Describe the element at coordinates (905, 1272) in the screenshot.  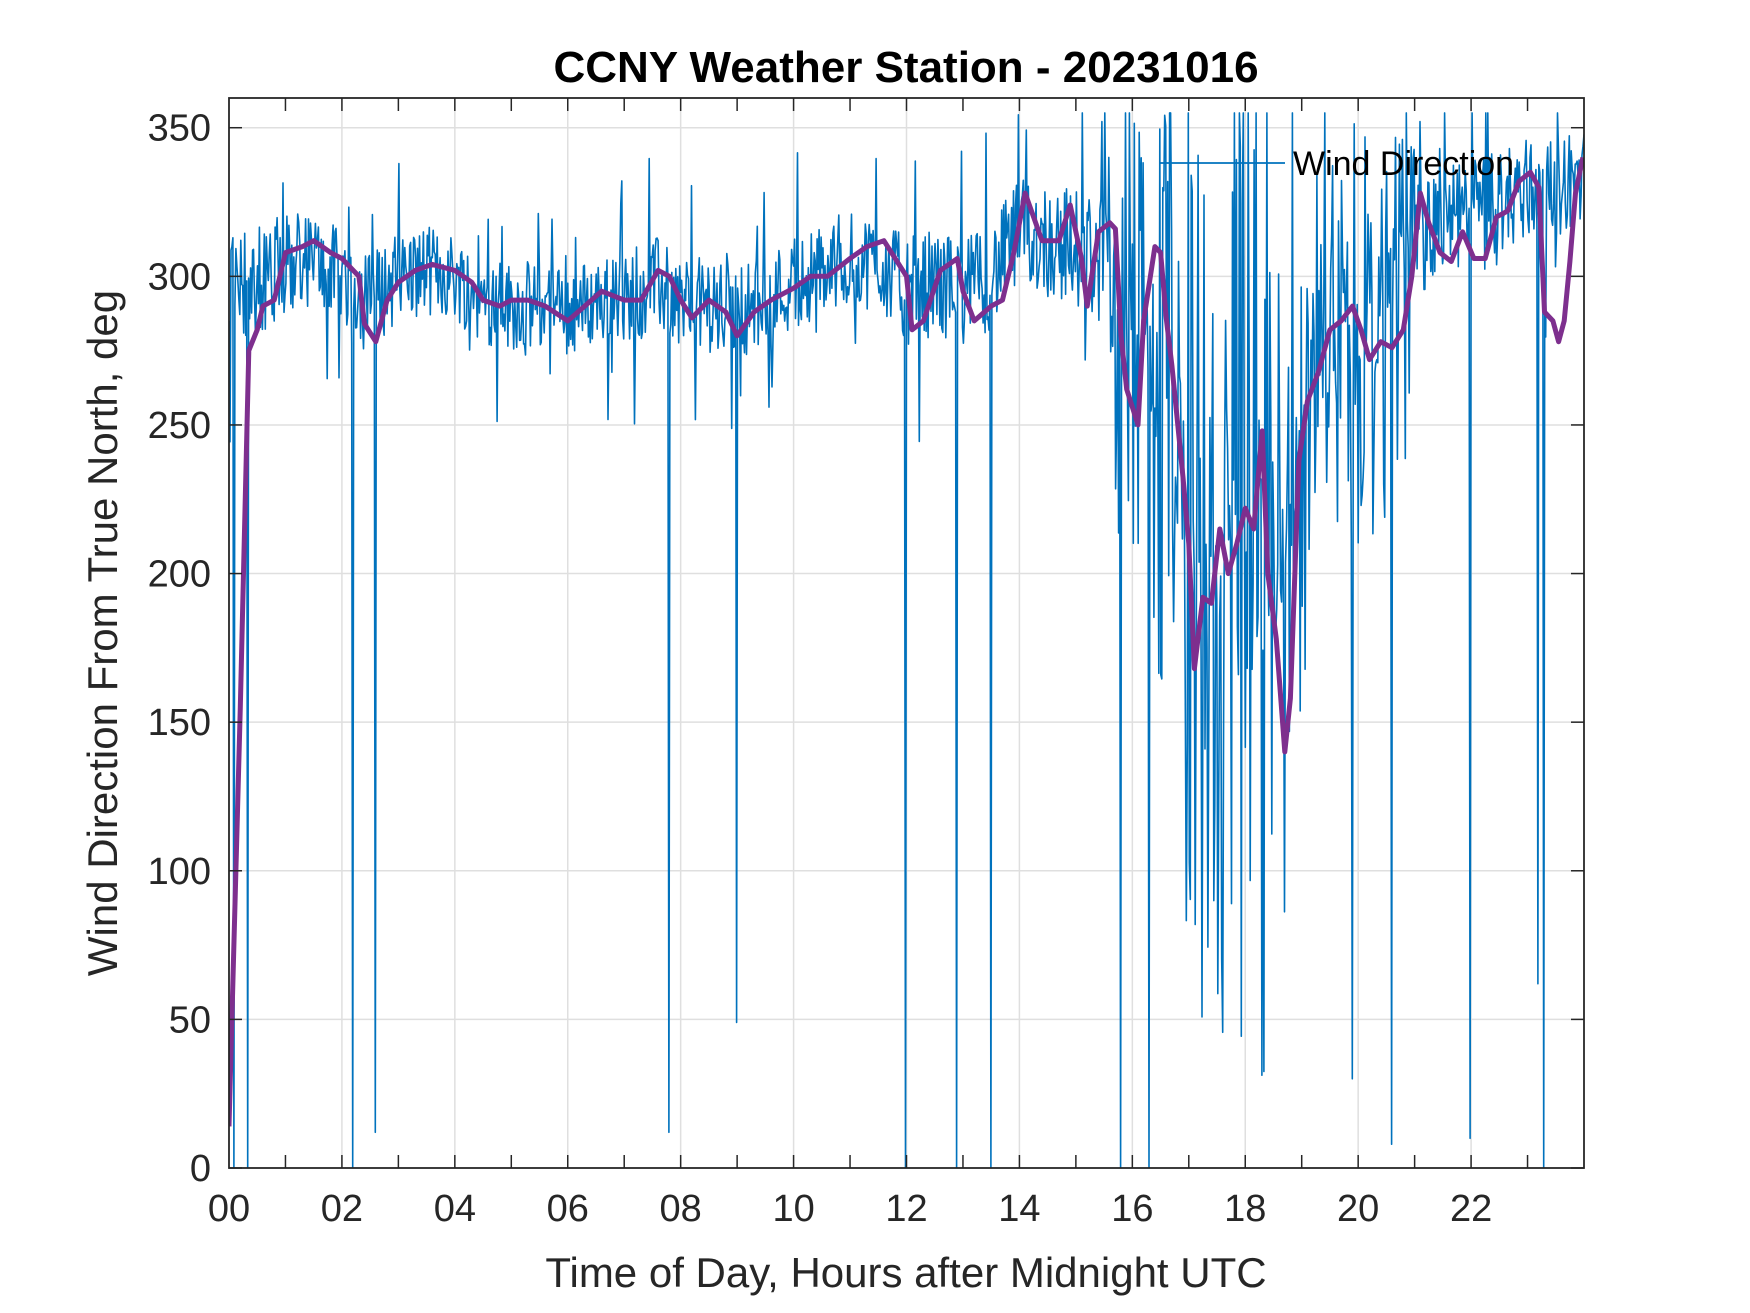
I see `x-axis-label: Time of Day, Hours after Midnight UTC` at that location.